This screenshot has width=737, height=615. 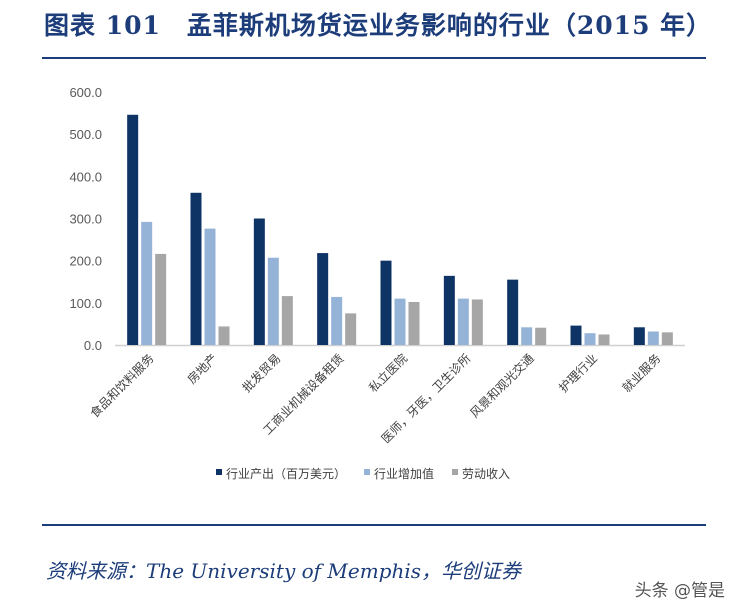 What do you see at coordinates (641, 373) in the screenshot?
I see `x-tick-label: 就业服务` at bounding box center [641, 373].